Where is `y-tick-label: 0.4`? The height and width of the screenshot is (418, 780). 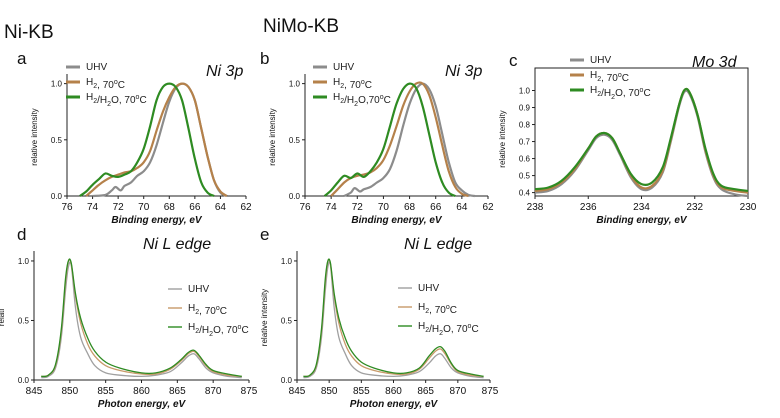
y-tick-label: 0.4 is located at coordinates (525, 193).